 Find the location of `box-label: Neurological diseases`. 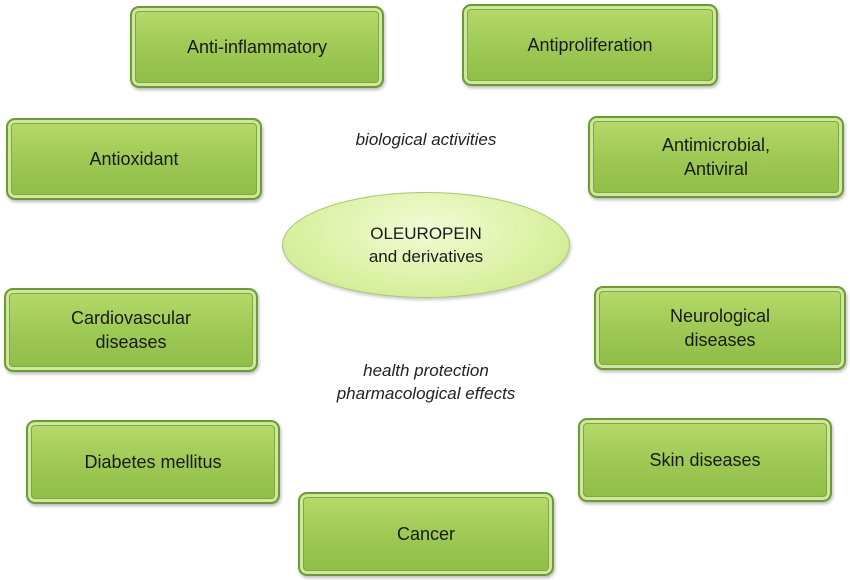

box-label: Neurological diseases is located at coordinates (720, 328).